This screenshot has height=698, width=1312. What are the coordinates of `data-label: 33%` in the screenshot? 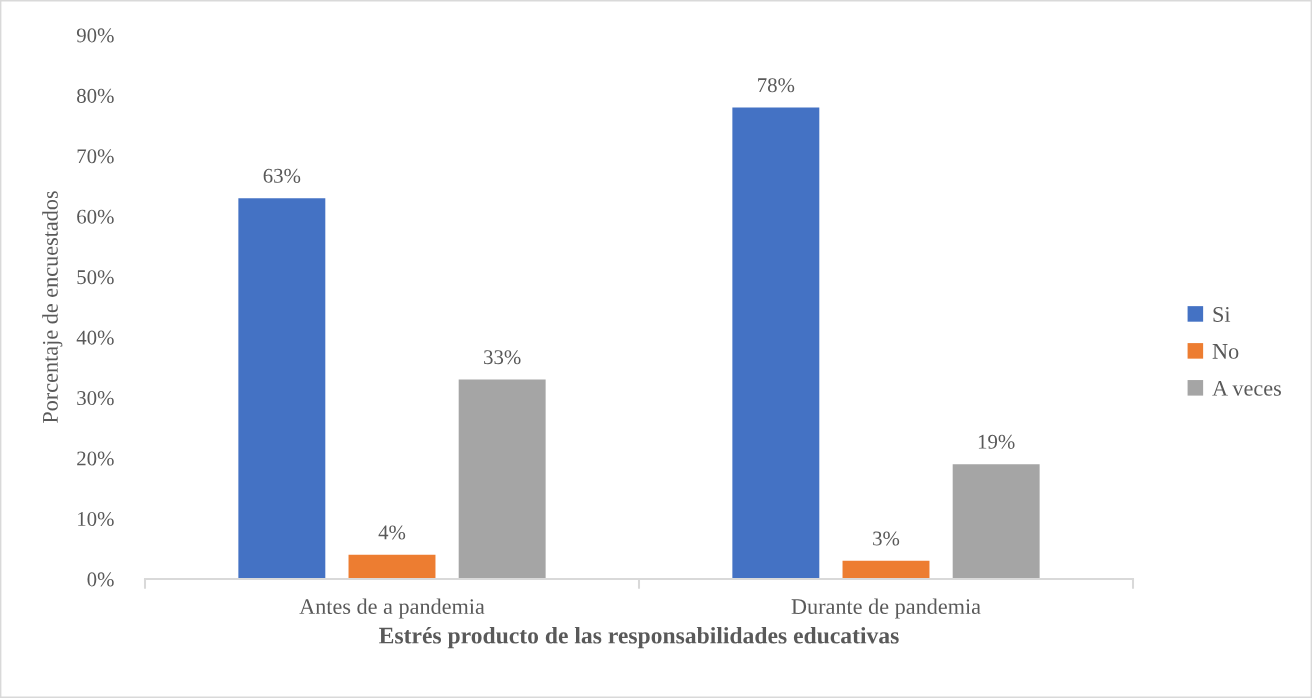 It's located at (502, 357).